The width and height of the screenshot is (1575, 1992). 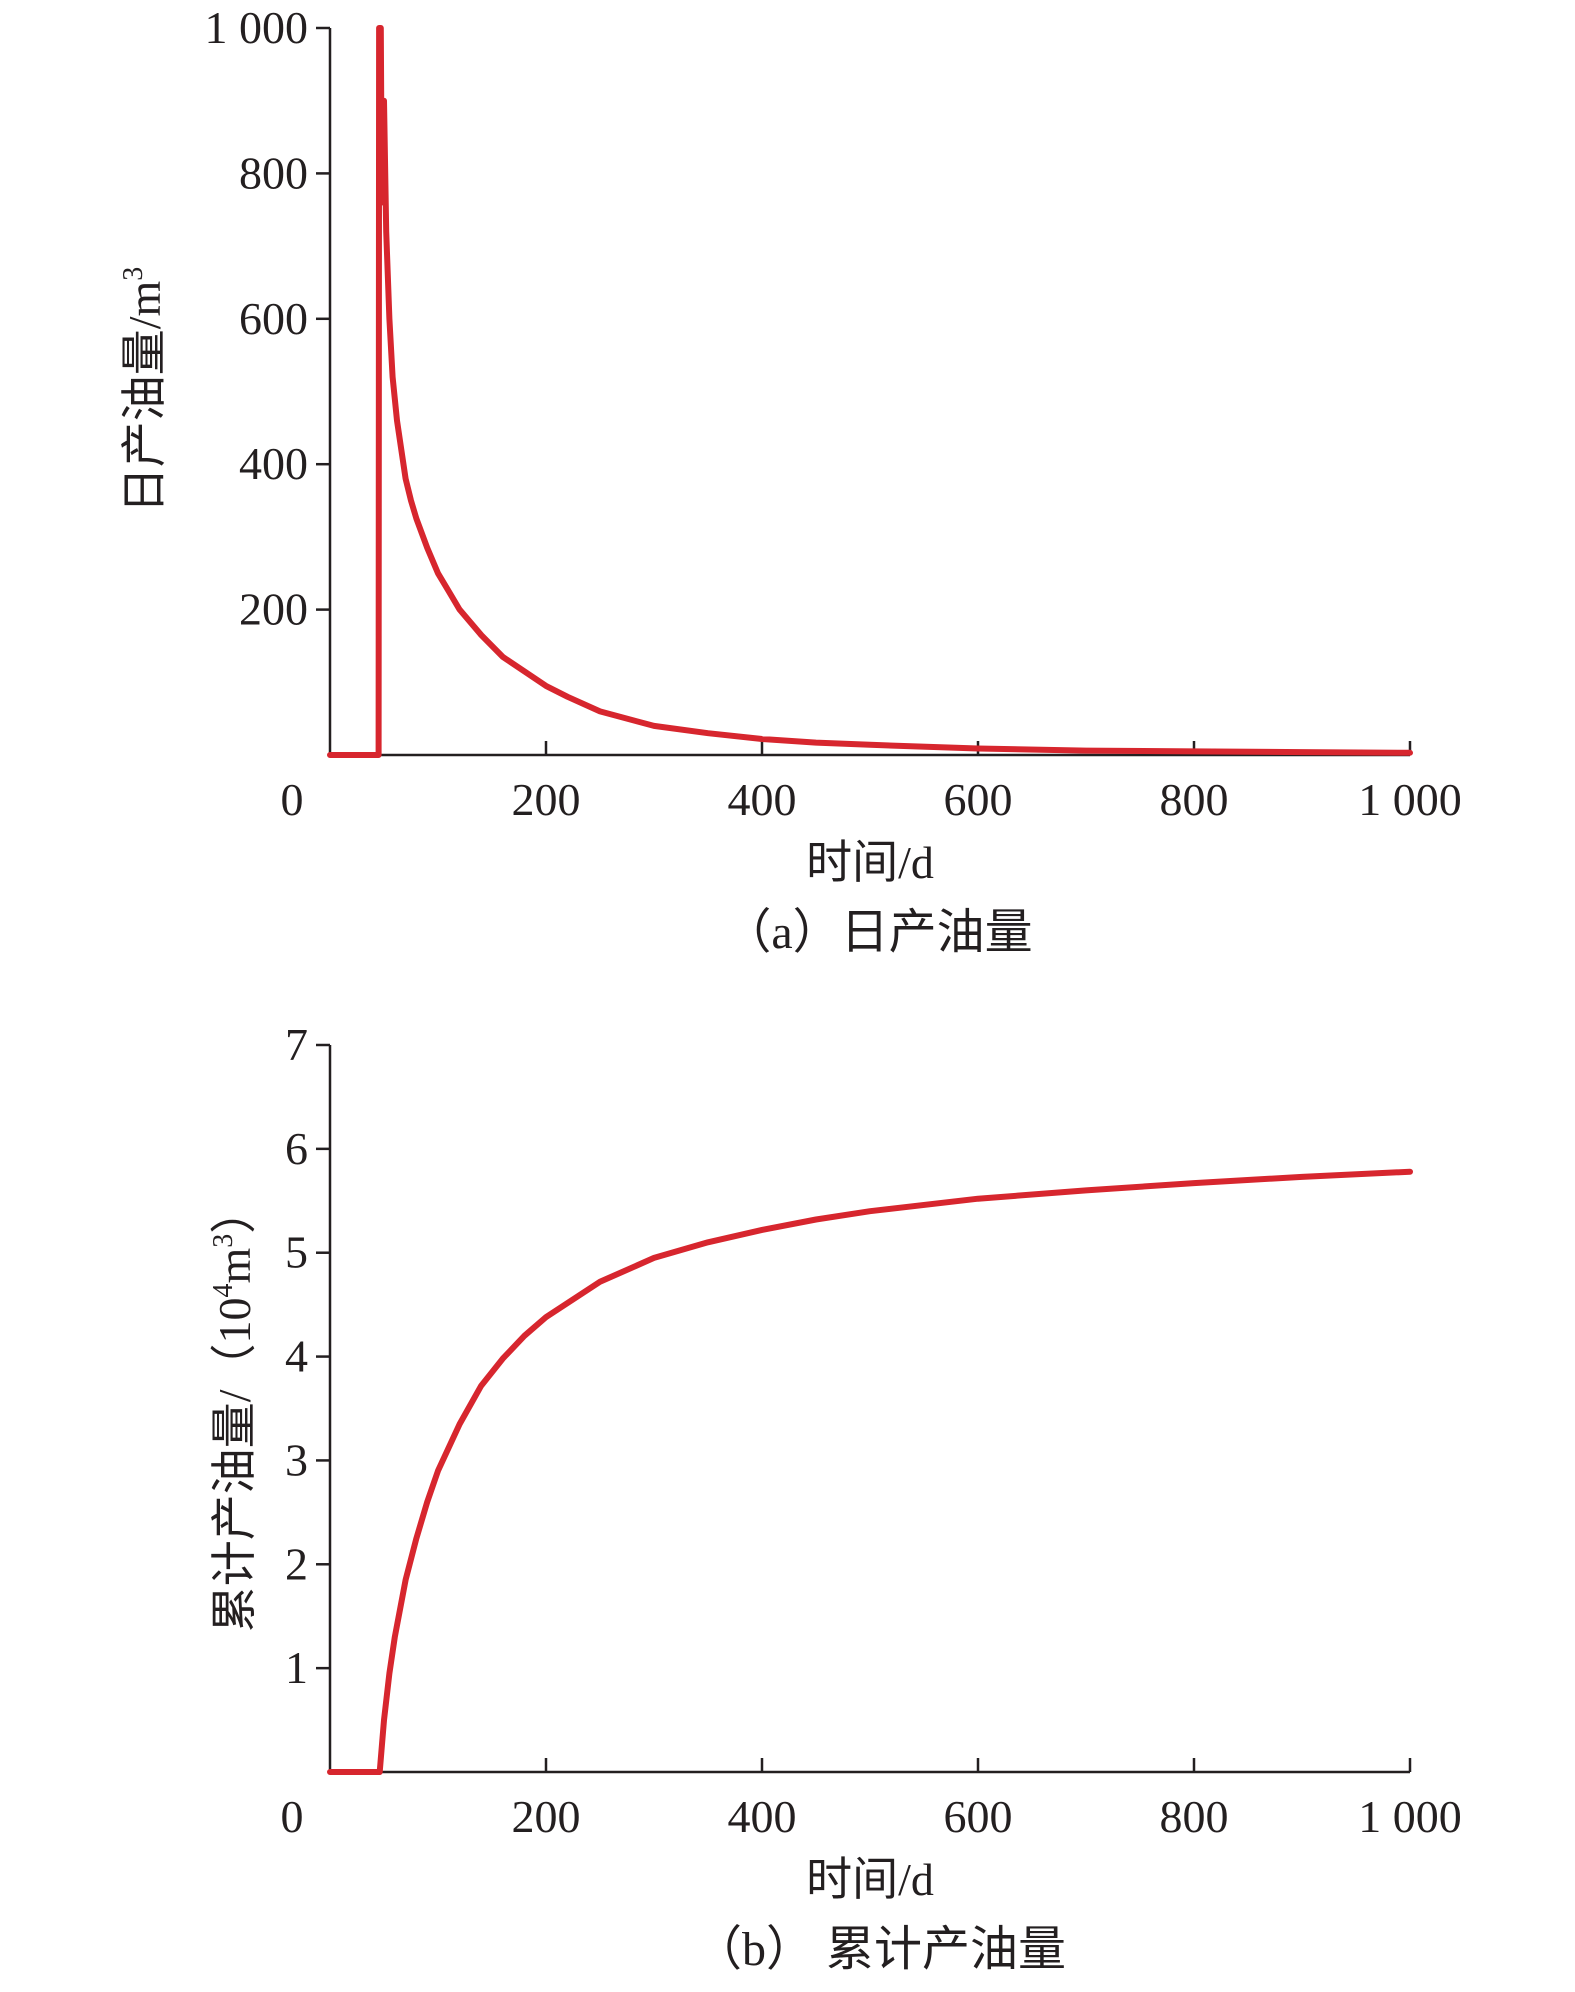 I want to click on panel-a-ylabel-sup: 3, so click(x=133, y=274).